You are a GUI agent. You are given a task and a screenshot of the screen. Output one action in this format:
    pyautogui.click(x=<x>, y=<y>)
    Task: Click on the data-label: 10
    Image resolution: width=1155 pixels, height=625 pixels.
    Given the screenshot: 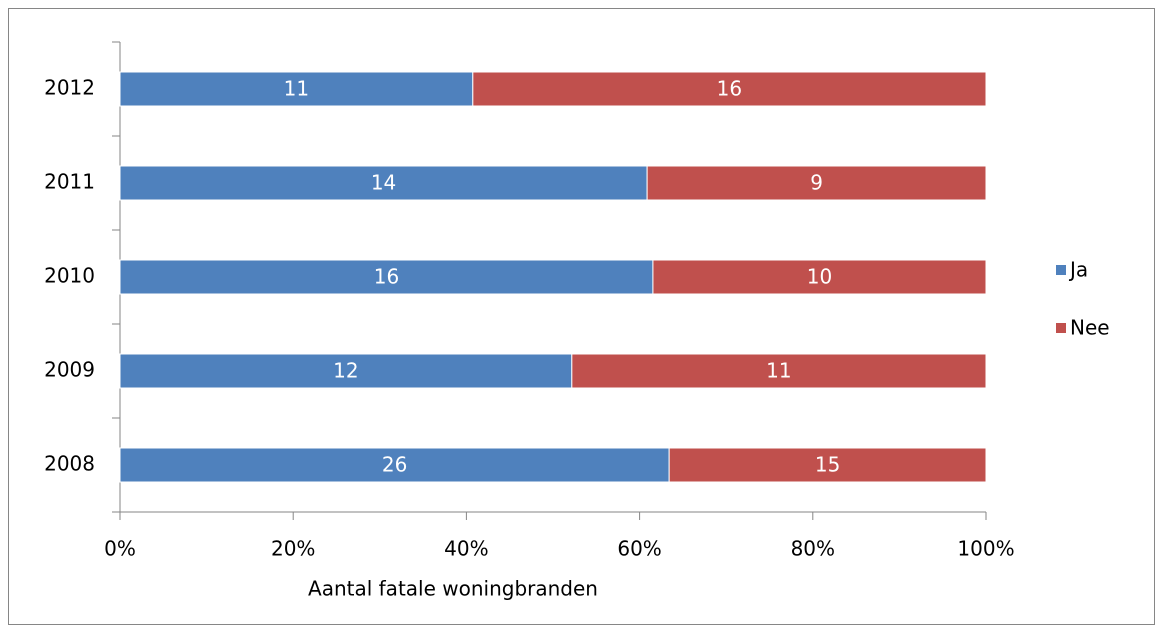 What is the action you would take?
    pyautogui.click(x=819, y=277)
    